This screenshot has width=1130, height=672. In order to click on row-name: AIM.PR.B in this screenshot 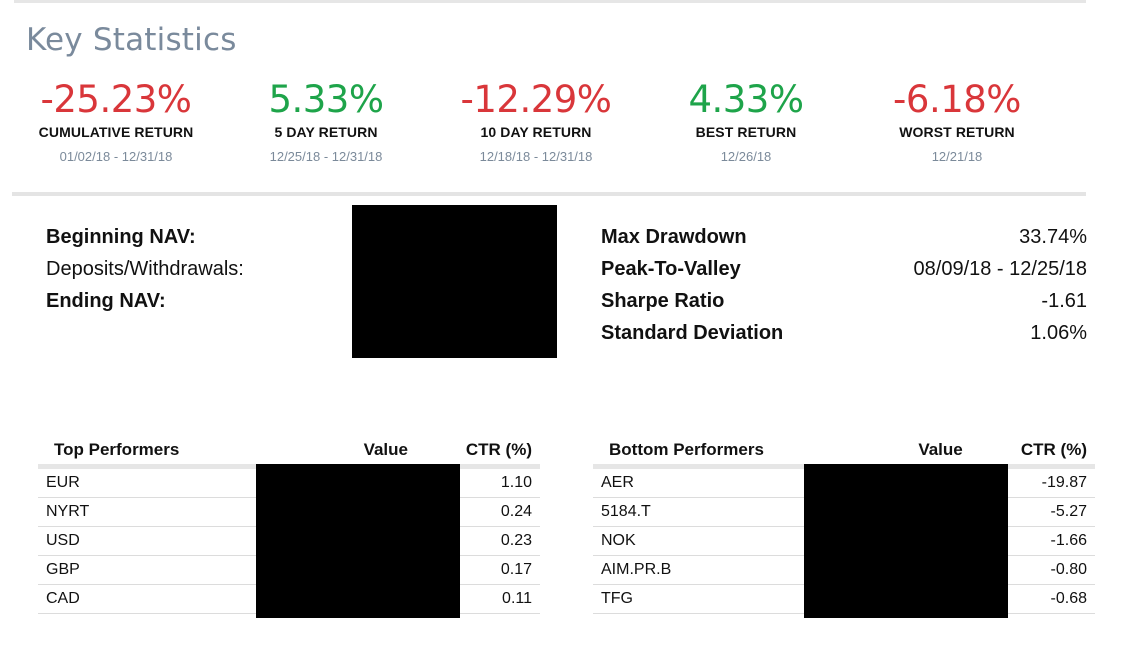, I will do `click(698, 570)`.